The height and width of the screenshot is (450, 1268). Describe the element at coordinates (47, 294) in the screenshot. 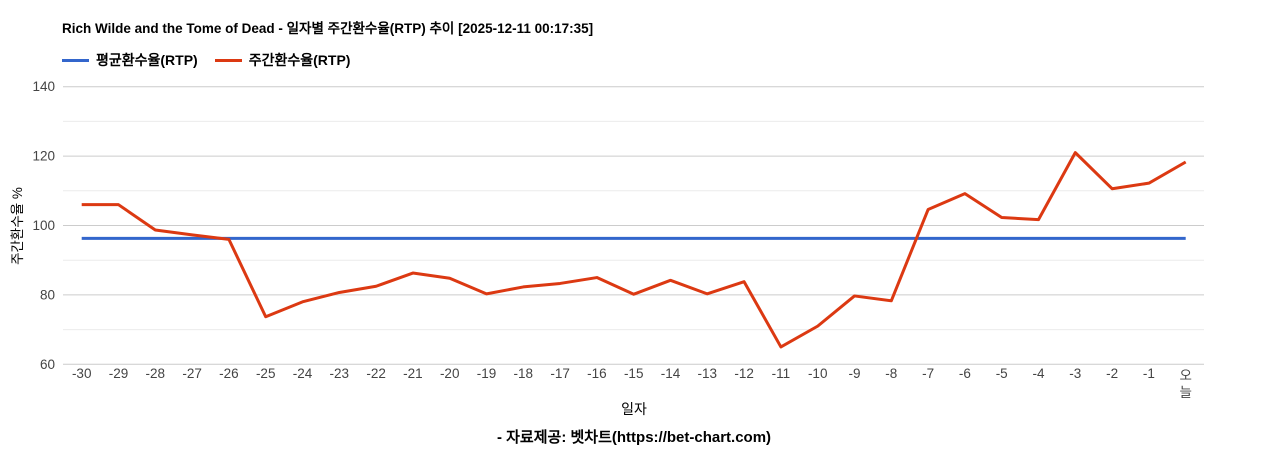

I see `y-tick-label: 80` at that location.